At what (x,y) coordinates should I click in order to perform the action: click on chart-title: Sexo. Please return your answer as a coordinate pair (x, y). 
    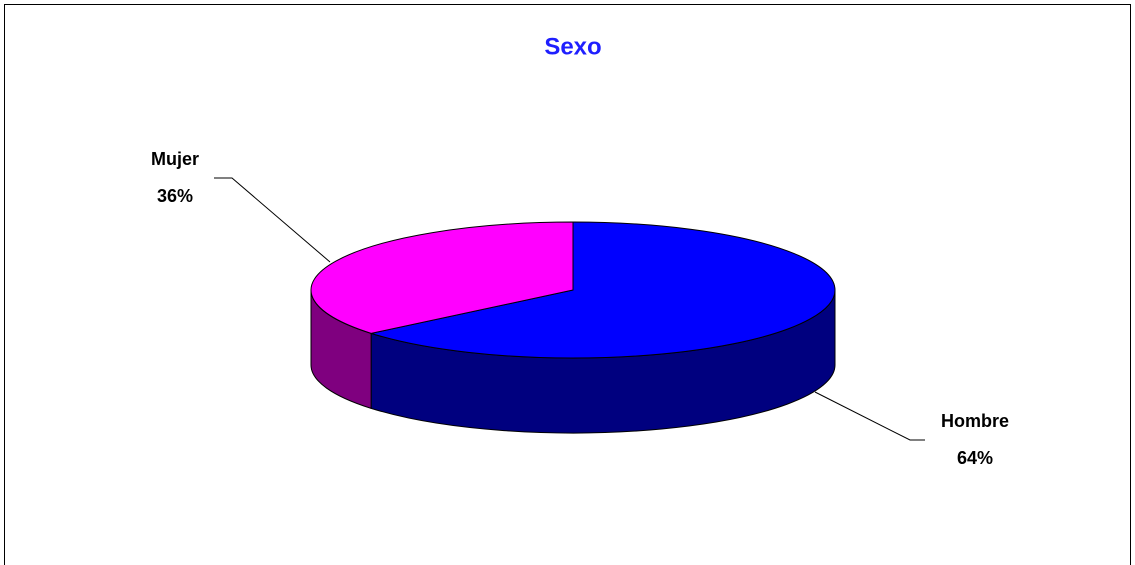
    Looking at the image, I should click on (572, 46).